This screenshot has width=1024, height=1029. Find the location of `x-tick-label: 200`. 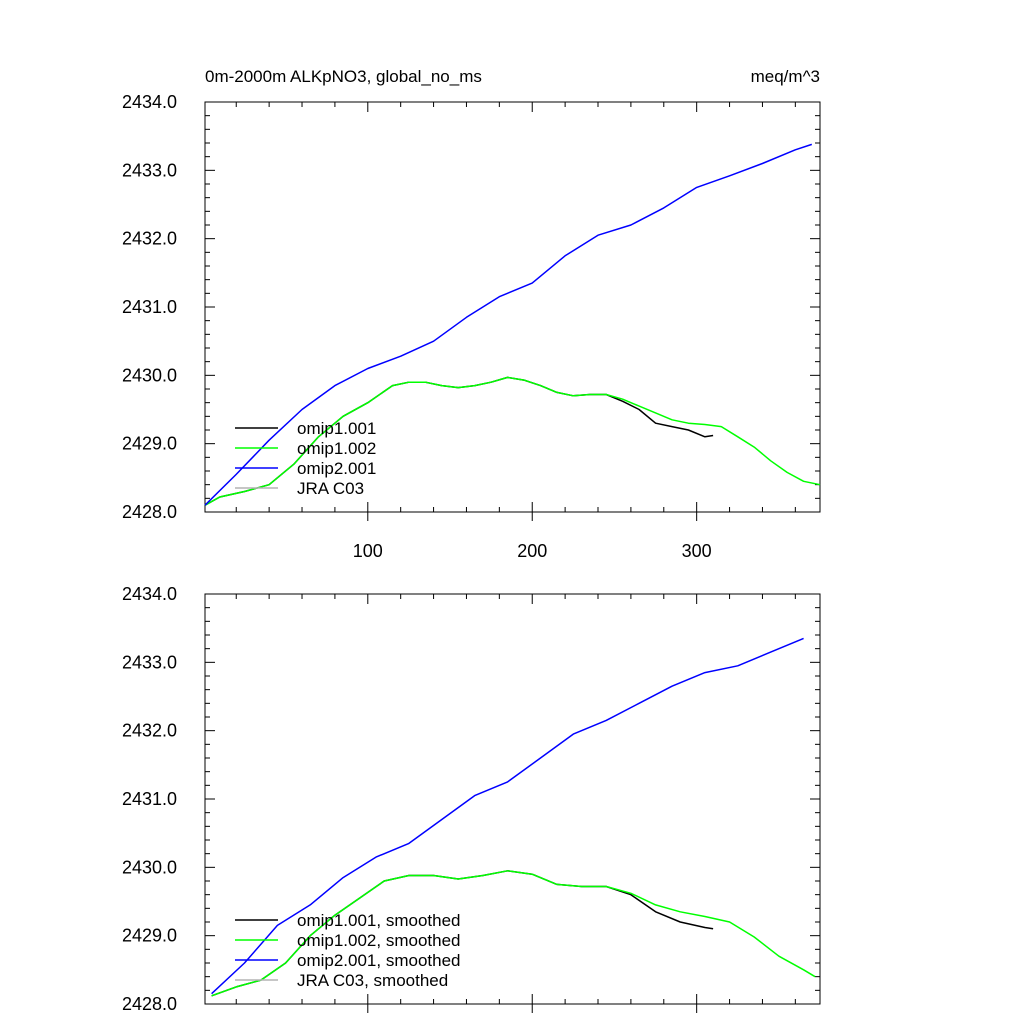

x-tick-label: 200 is located at coordinates (532, 551).